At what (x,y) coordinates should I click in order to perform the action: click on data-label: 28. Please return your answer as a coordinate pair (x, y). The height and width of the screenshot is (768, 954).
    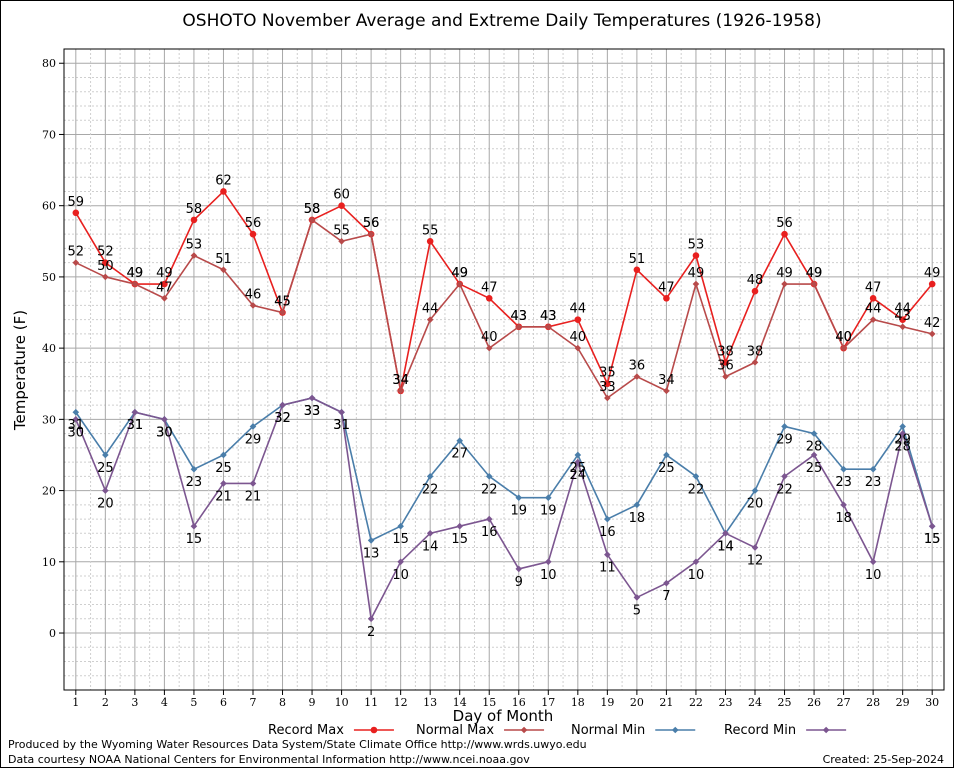
    Looking at the image, I should click on (814, 447).